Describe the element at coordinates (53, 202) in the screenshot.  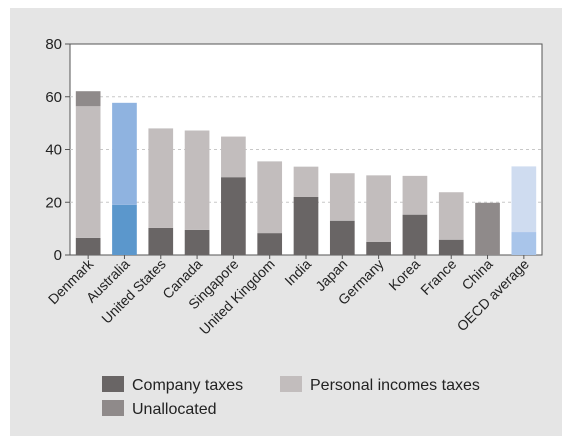
I see `y-tick-label: 20` at that location.